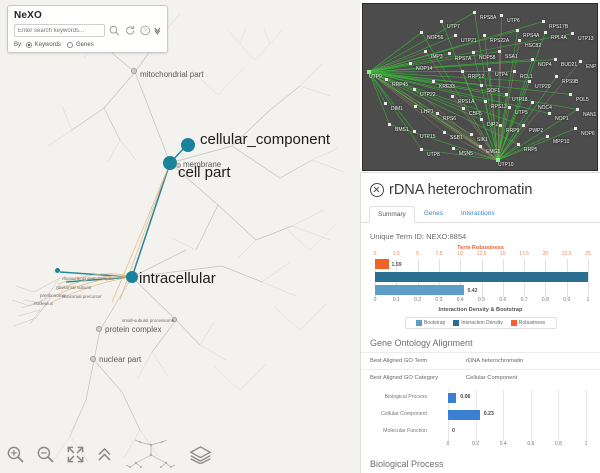 The image size is (600, 473). Describe the element at coordinates (157, 30) in the screenshot. I see `collapse-icon` at that location.